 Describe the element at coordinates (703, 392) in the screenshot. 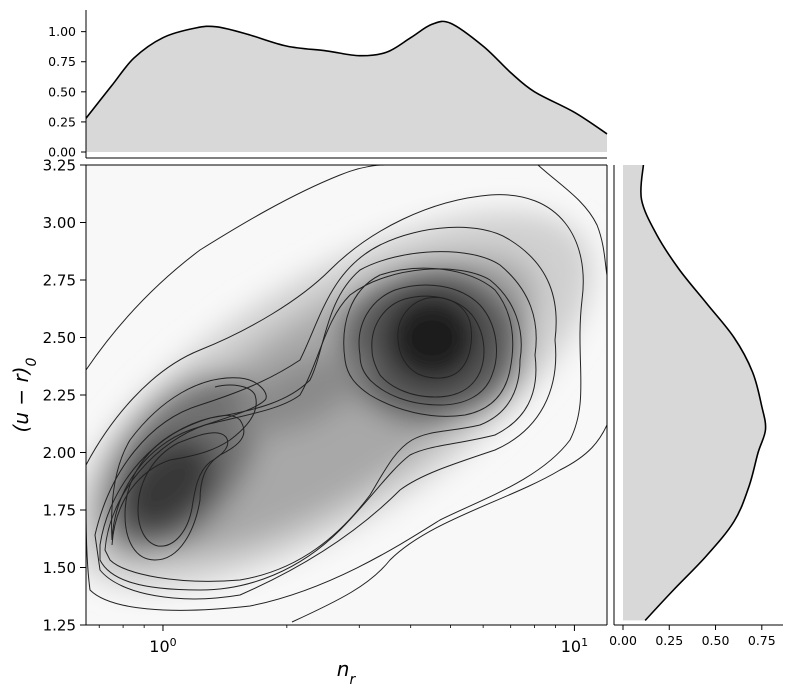

I see `right-marginal-curve` at that location.